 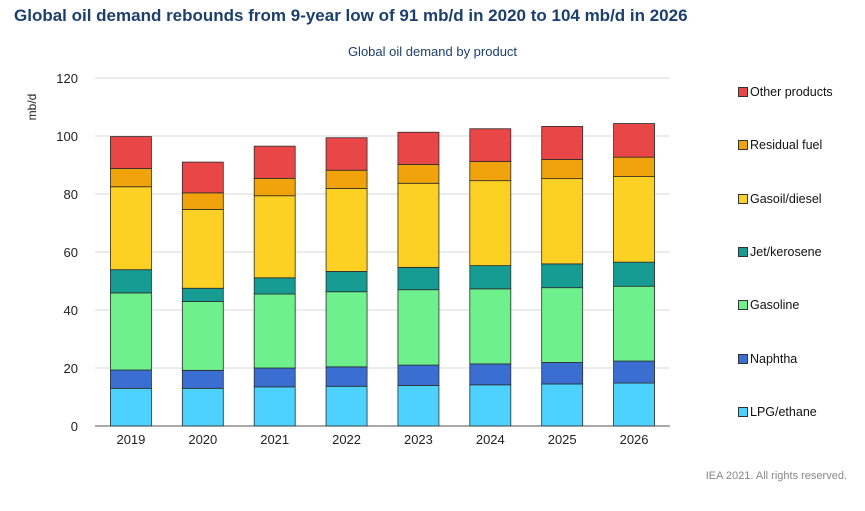 I want to click on bar-segment-gasoline-2023, so click(x=418, y=327).